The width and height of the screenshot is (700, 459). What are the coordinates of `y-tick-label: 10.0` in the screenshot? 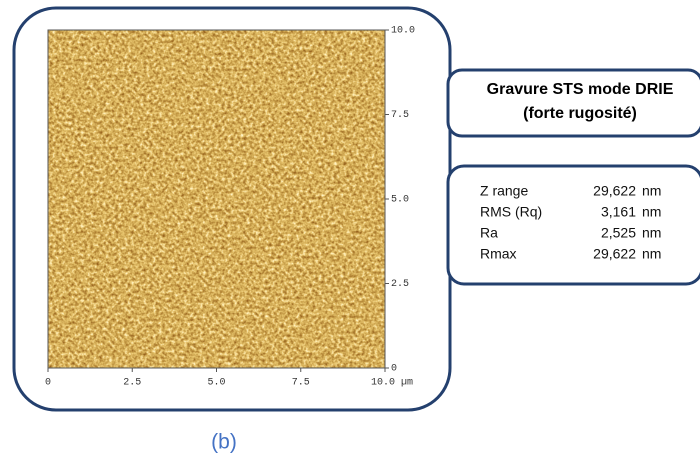 It's located at (403, 31).